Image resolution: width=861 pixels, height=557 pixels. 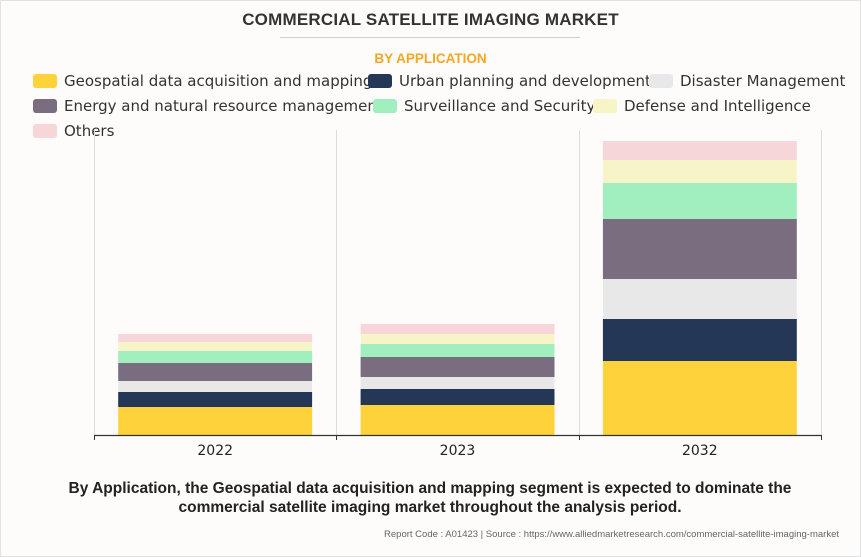 I want to click on legend-label: Urban planning and development, so click(x=525, y=81).